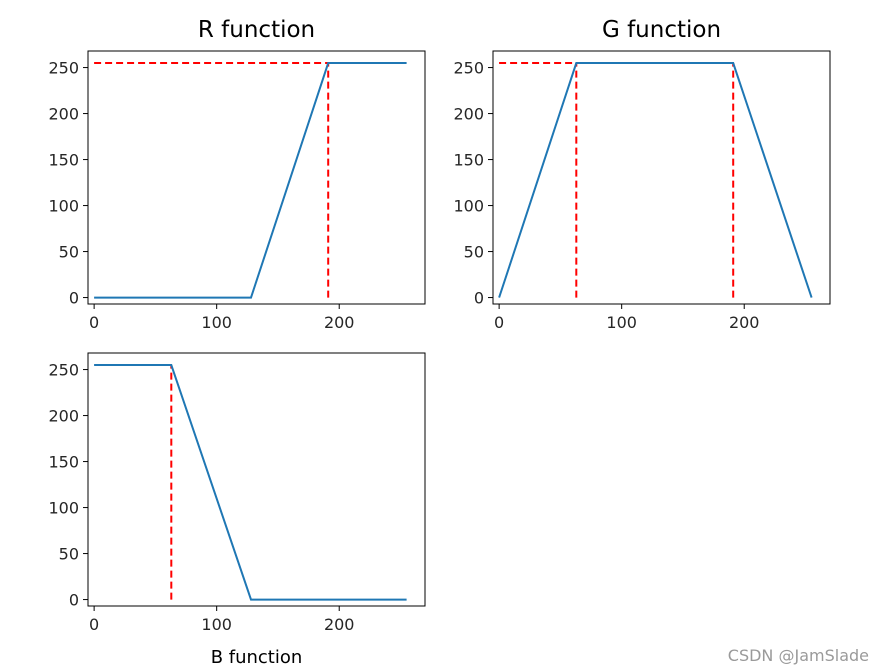 This screenshot has height=671, width=883. What do you see at coordinates (798, 655) in the screenshot?
I see `watermark: CSDN @JamSlade` at bounding box center [798, 655].